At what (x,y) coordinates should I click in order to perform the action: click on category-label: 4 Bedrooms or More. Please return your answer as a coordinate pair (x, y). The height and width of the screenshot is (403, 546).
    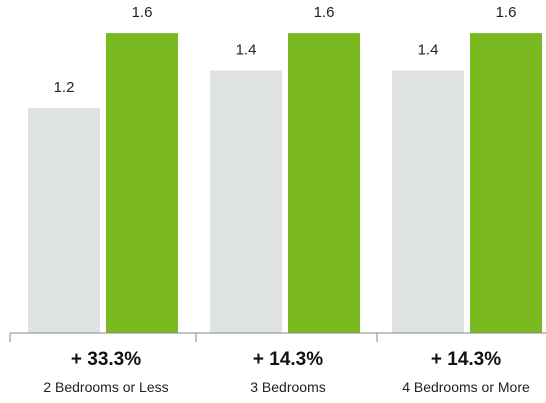
    Looking at the image, I should click on (466, 387).